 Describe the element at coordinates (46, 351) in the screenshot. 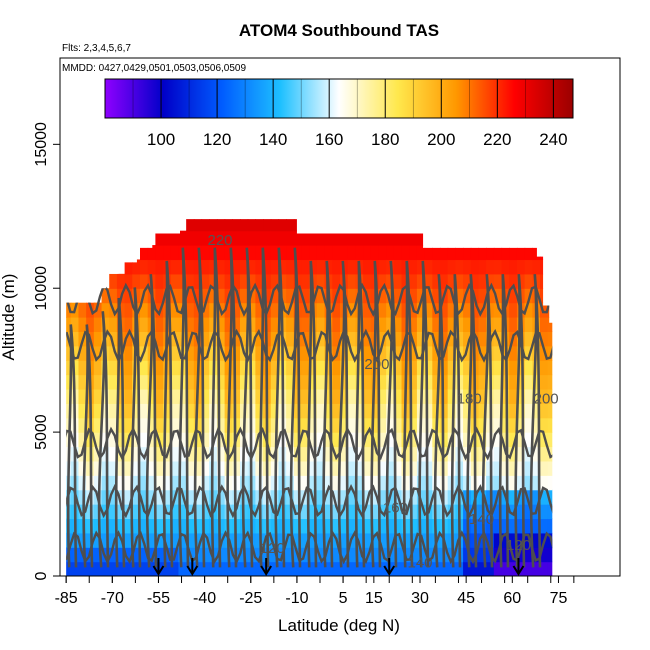

I see `y-axis: 0 5000 10000 15000` at that location.